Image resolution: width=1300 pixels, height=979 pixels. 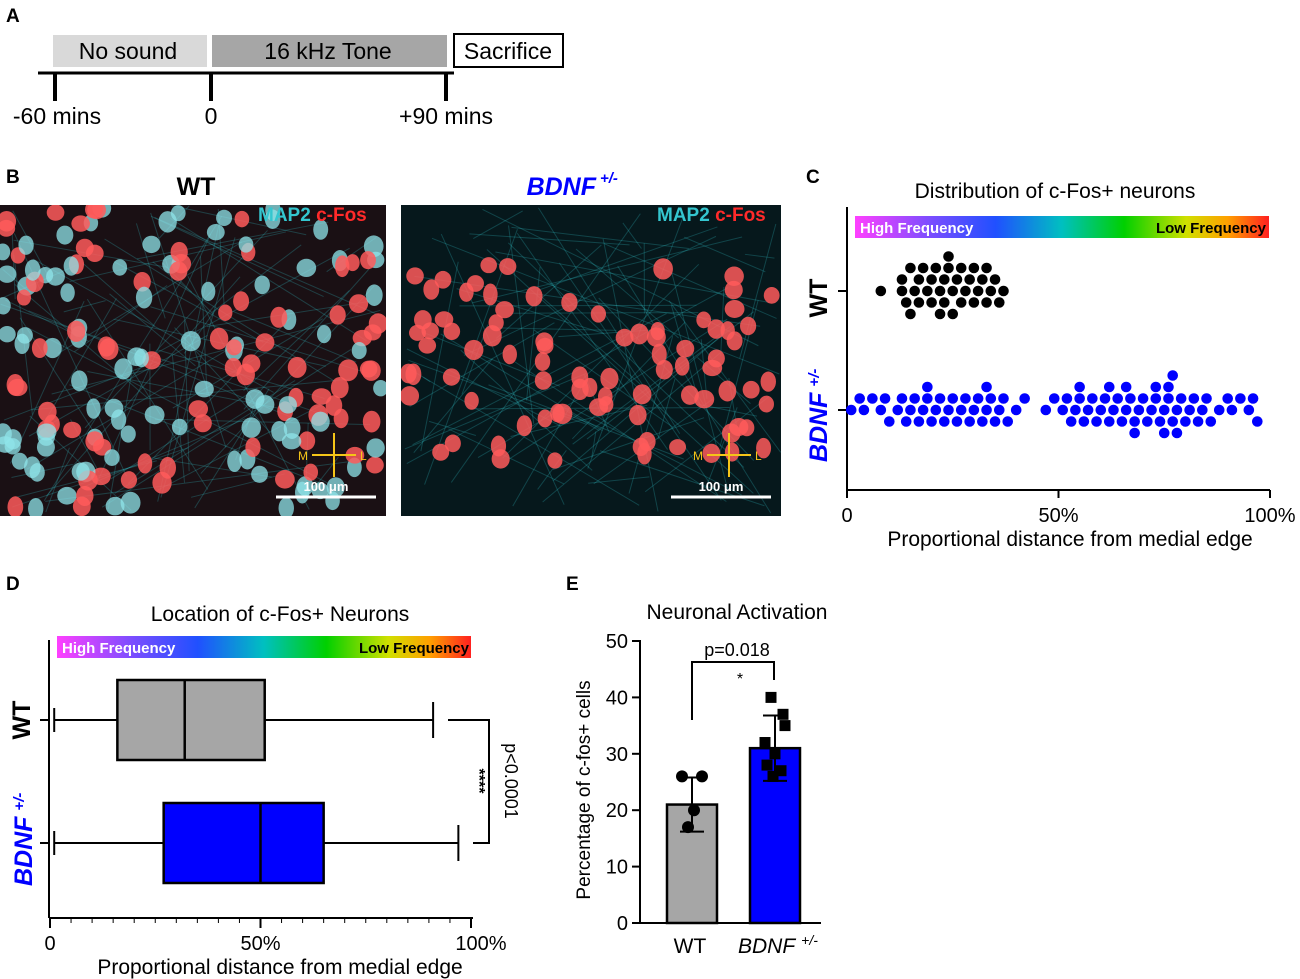 What do you see at coordinates (284, 215) in the screenshot?
I see `wt-stain-map2: MAP2` at bounding box center [284, 215].